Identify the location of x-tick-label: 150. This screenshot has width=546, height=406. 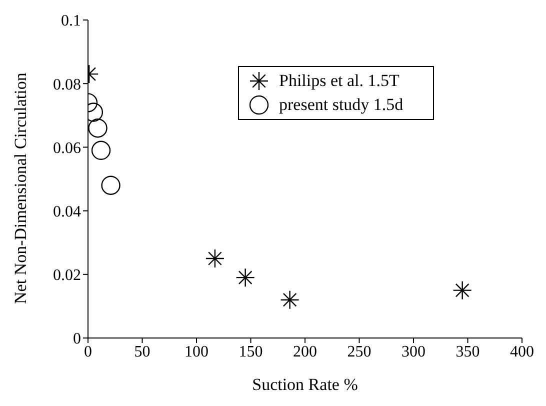
(250, 351).